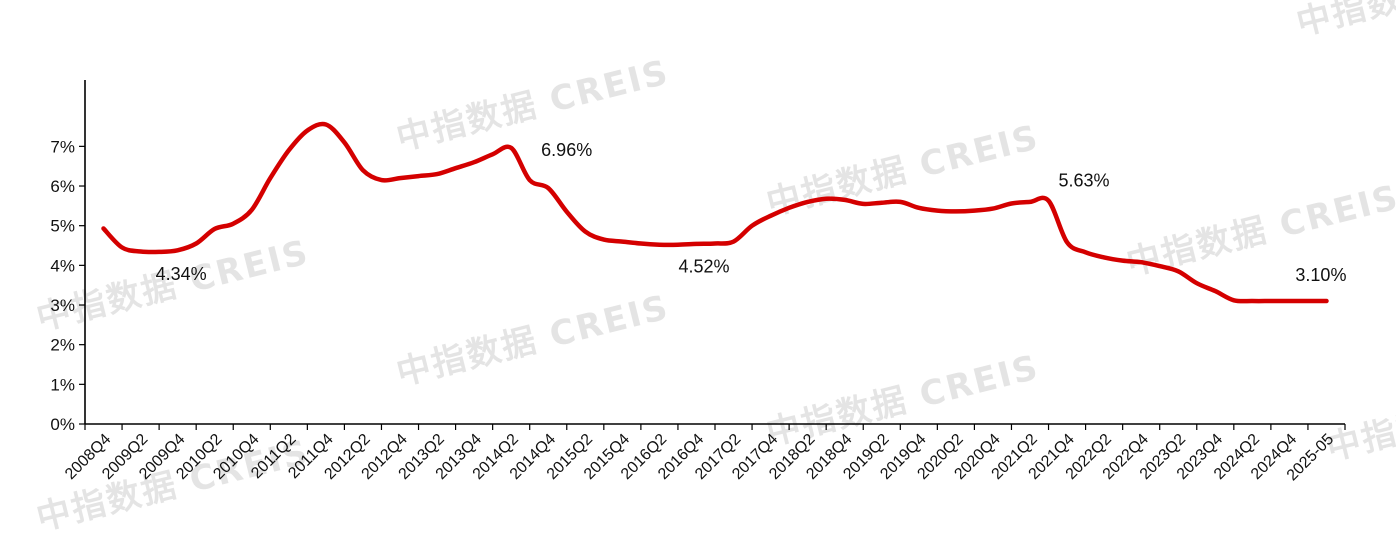 This screenshot has width=1396, height=535. Describe the element at coordinates (1084, 181) in the screenshot. I see `data-label: 5.63%` at that location.